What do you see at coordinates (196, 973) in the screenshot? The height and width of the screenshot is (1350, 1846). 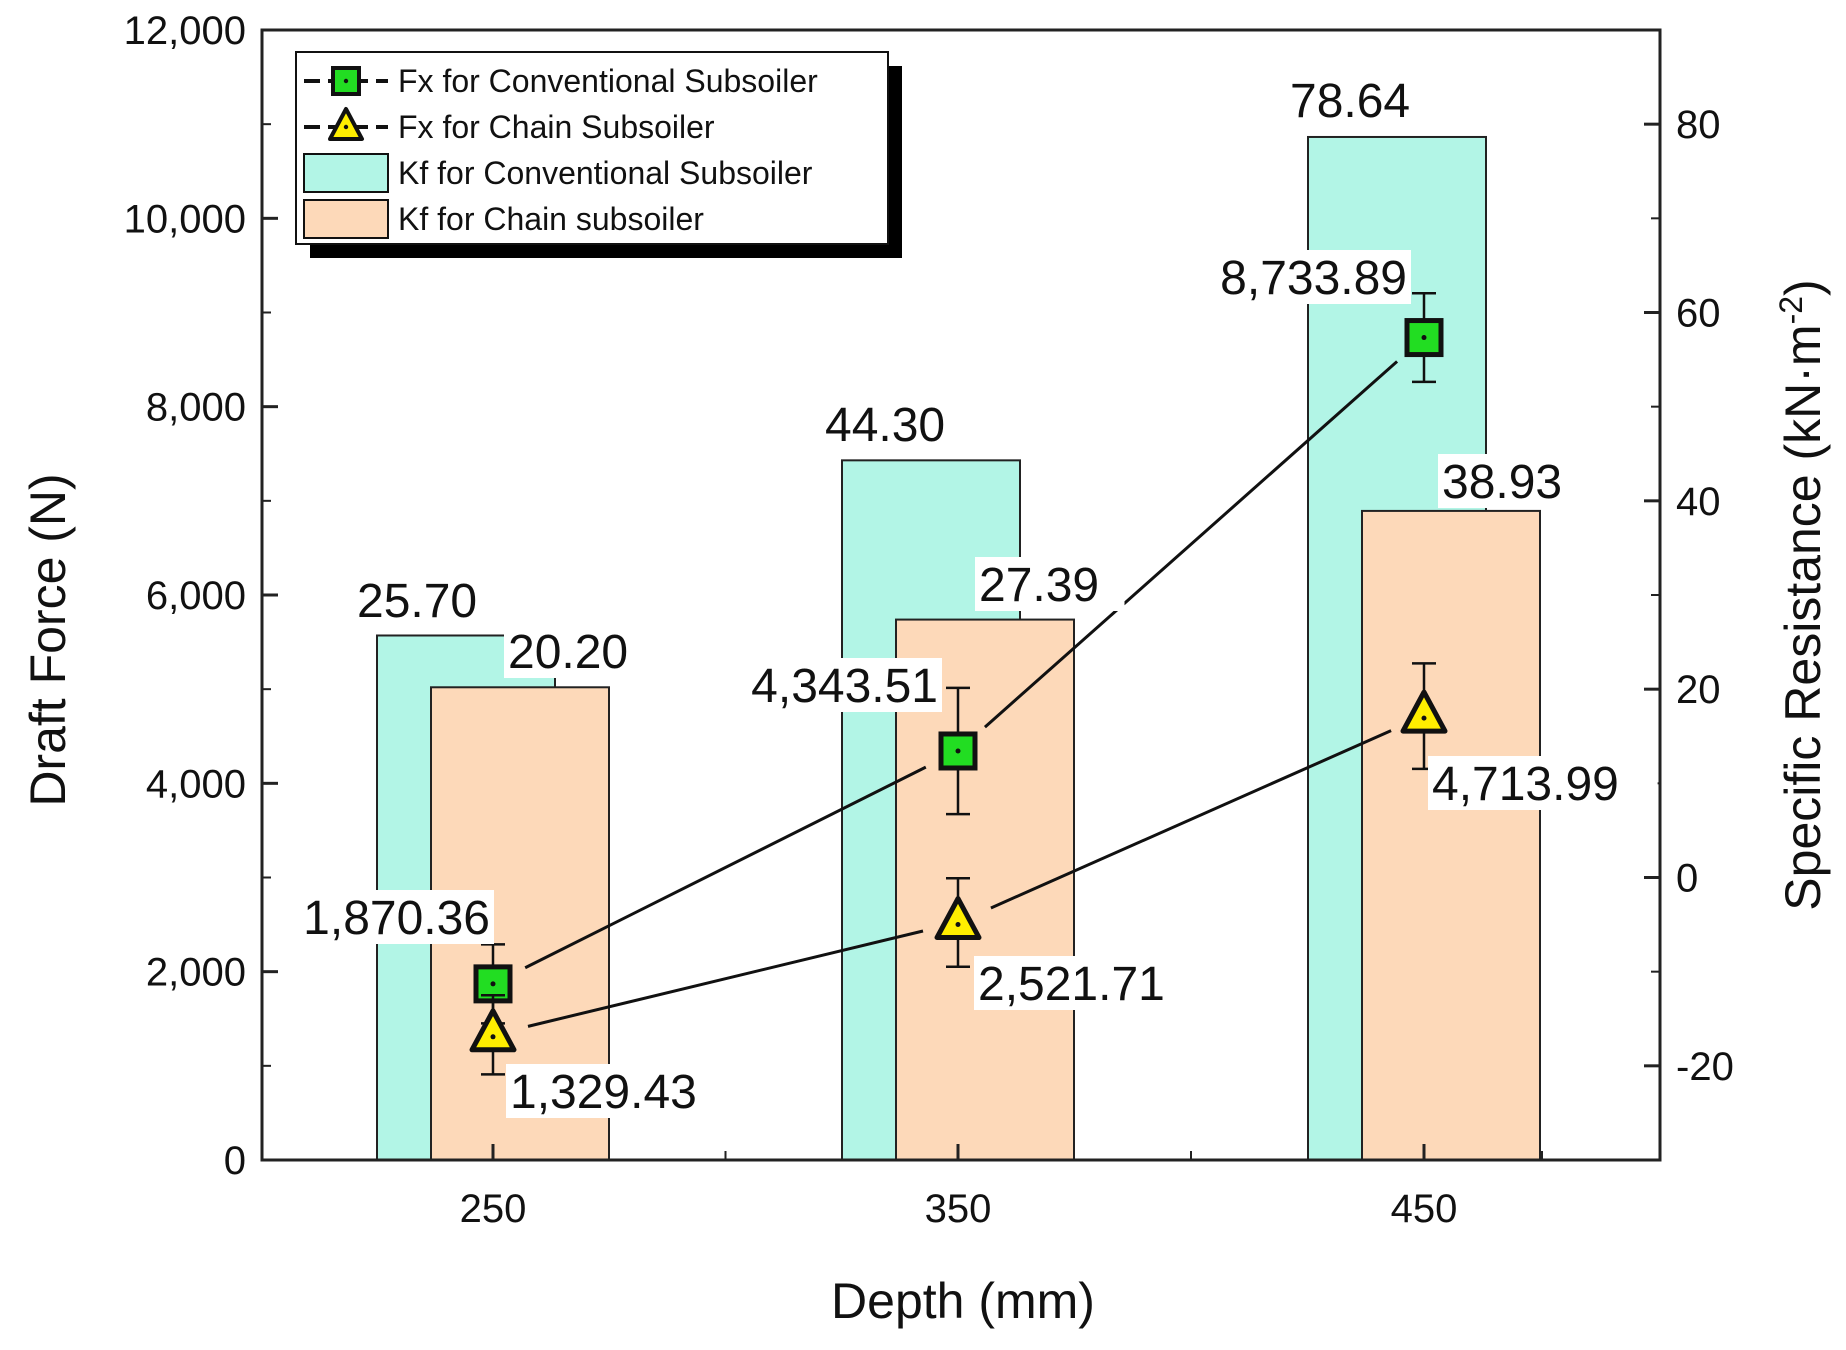 I see `y-left-tick-label: 2,000` at bounding box center [196, 973].